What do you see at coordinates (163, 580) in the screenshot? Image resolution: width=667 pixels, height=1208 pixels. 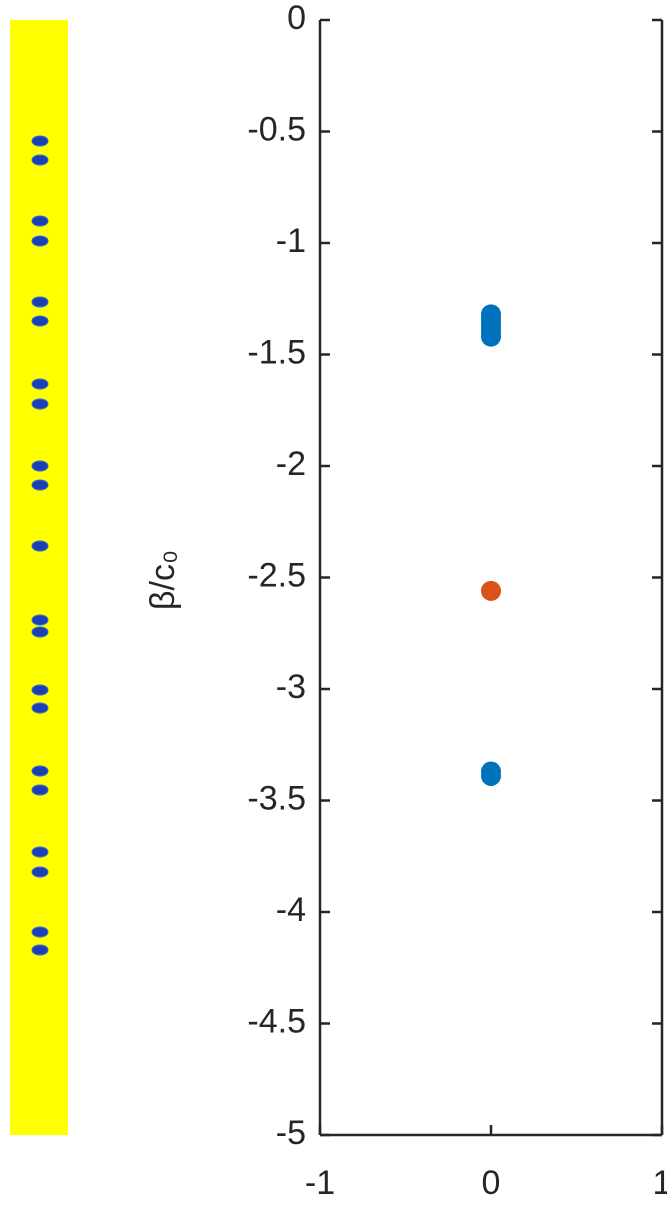 I see `y-axis-label: β/c₀` at bounding box center [163, 580].